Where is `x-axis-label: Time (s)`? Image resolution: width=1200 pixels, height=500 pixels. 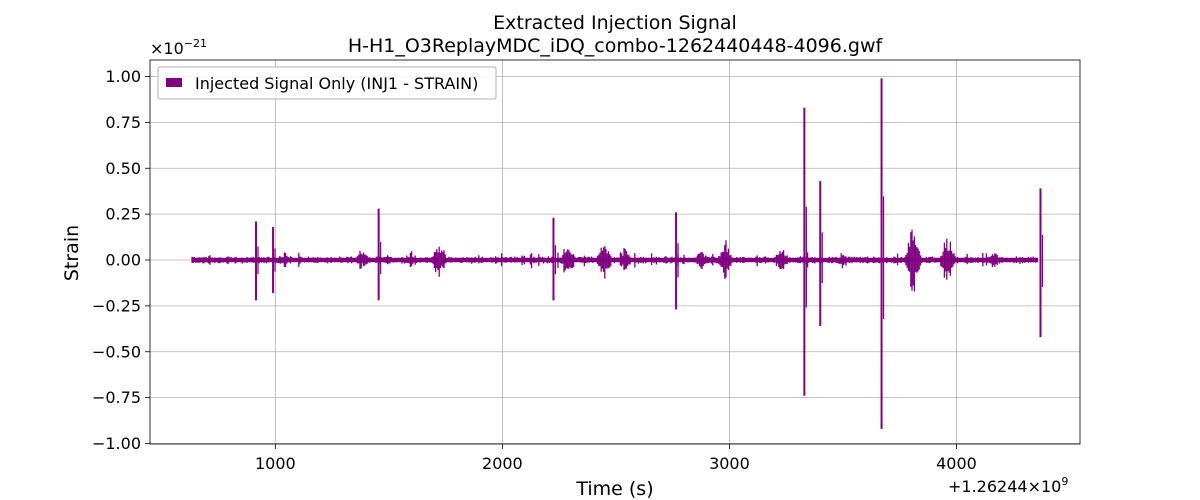 x-axis-label: Time (s) is located at coordinates (614, 489).